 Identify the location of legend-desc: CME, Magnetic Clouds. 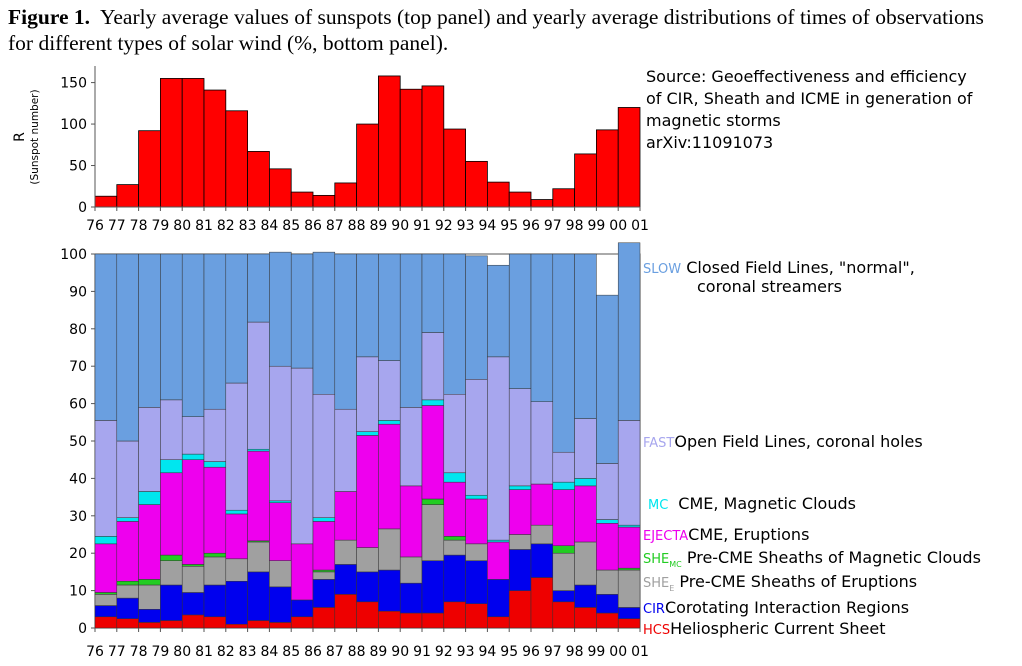
(767, 503).